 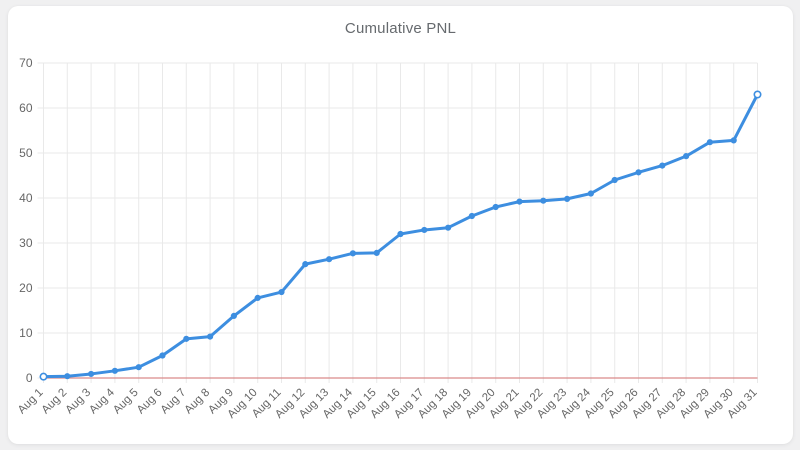 I want to click on y-tick-label: 70, so click(x=26, y=63).